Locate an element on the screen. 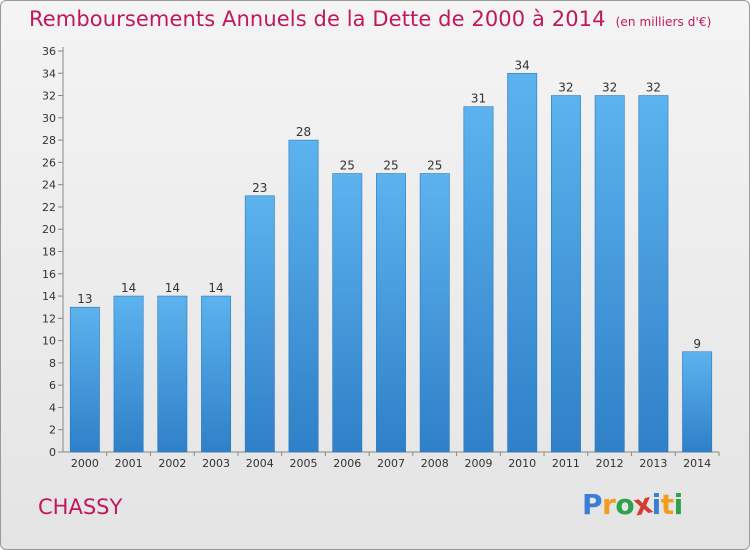  bar-value-label: 13 is located at coordinates (84, 299).